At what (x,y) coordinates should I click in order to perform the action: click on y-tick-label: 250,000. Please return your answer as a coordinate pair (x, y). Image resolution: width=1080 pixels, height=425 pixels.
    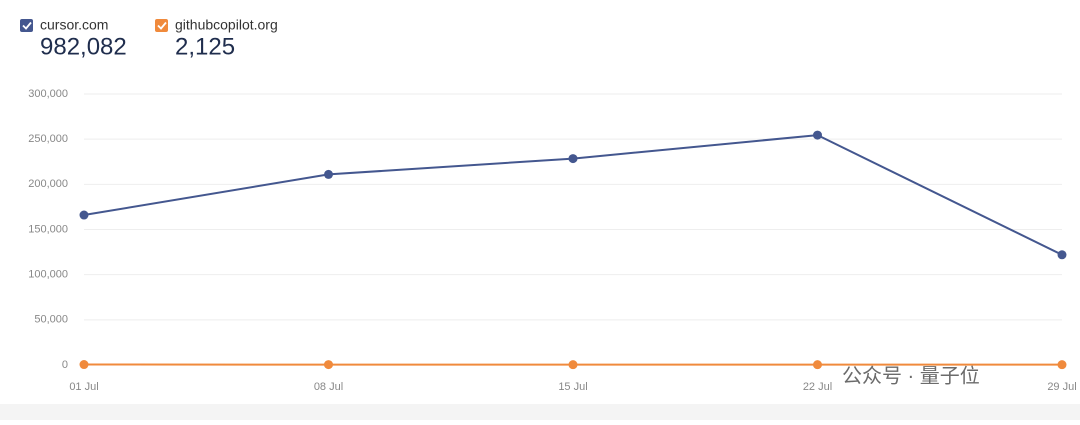
    Looking at the image, I should click on (48, 139).